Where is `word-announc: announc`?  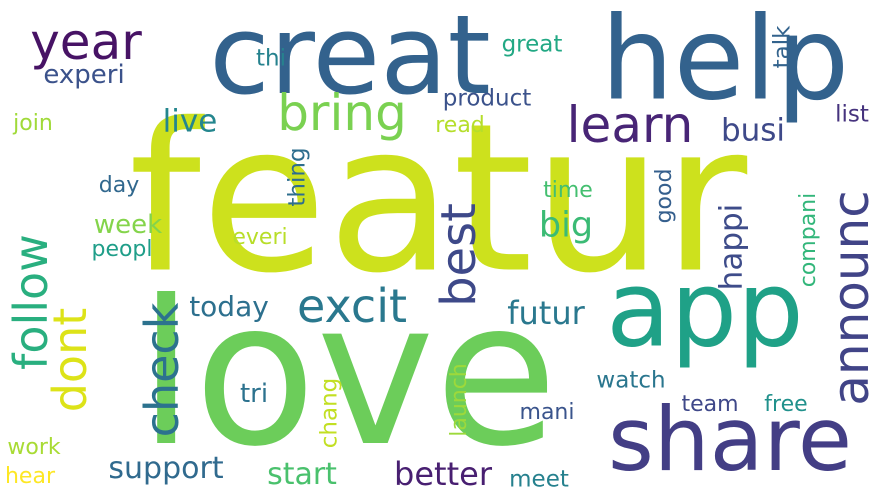
word-announc: announc is located at coordinates (851, 298).